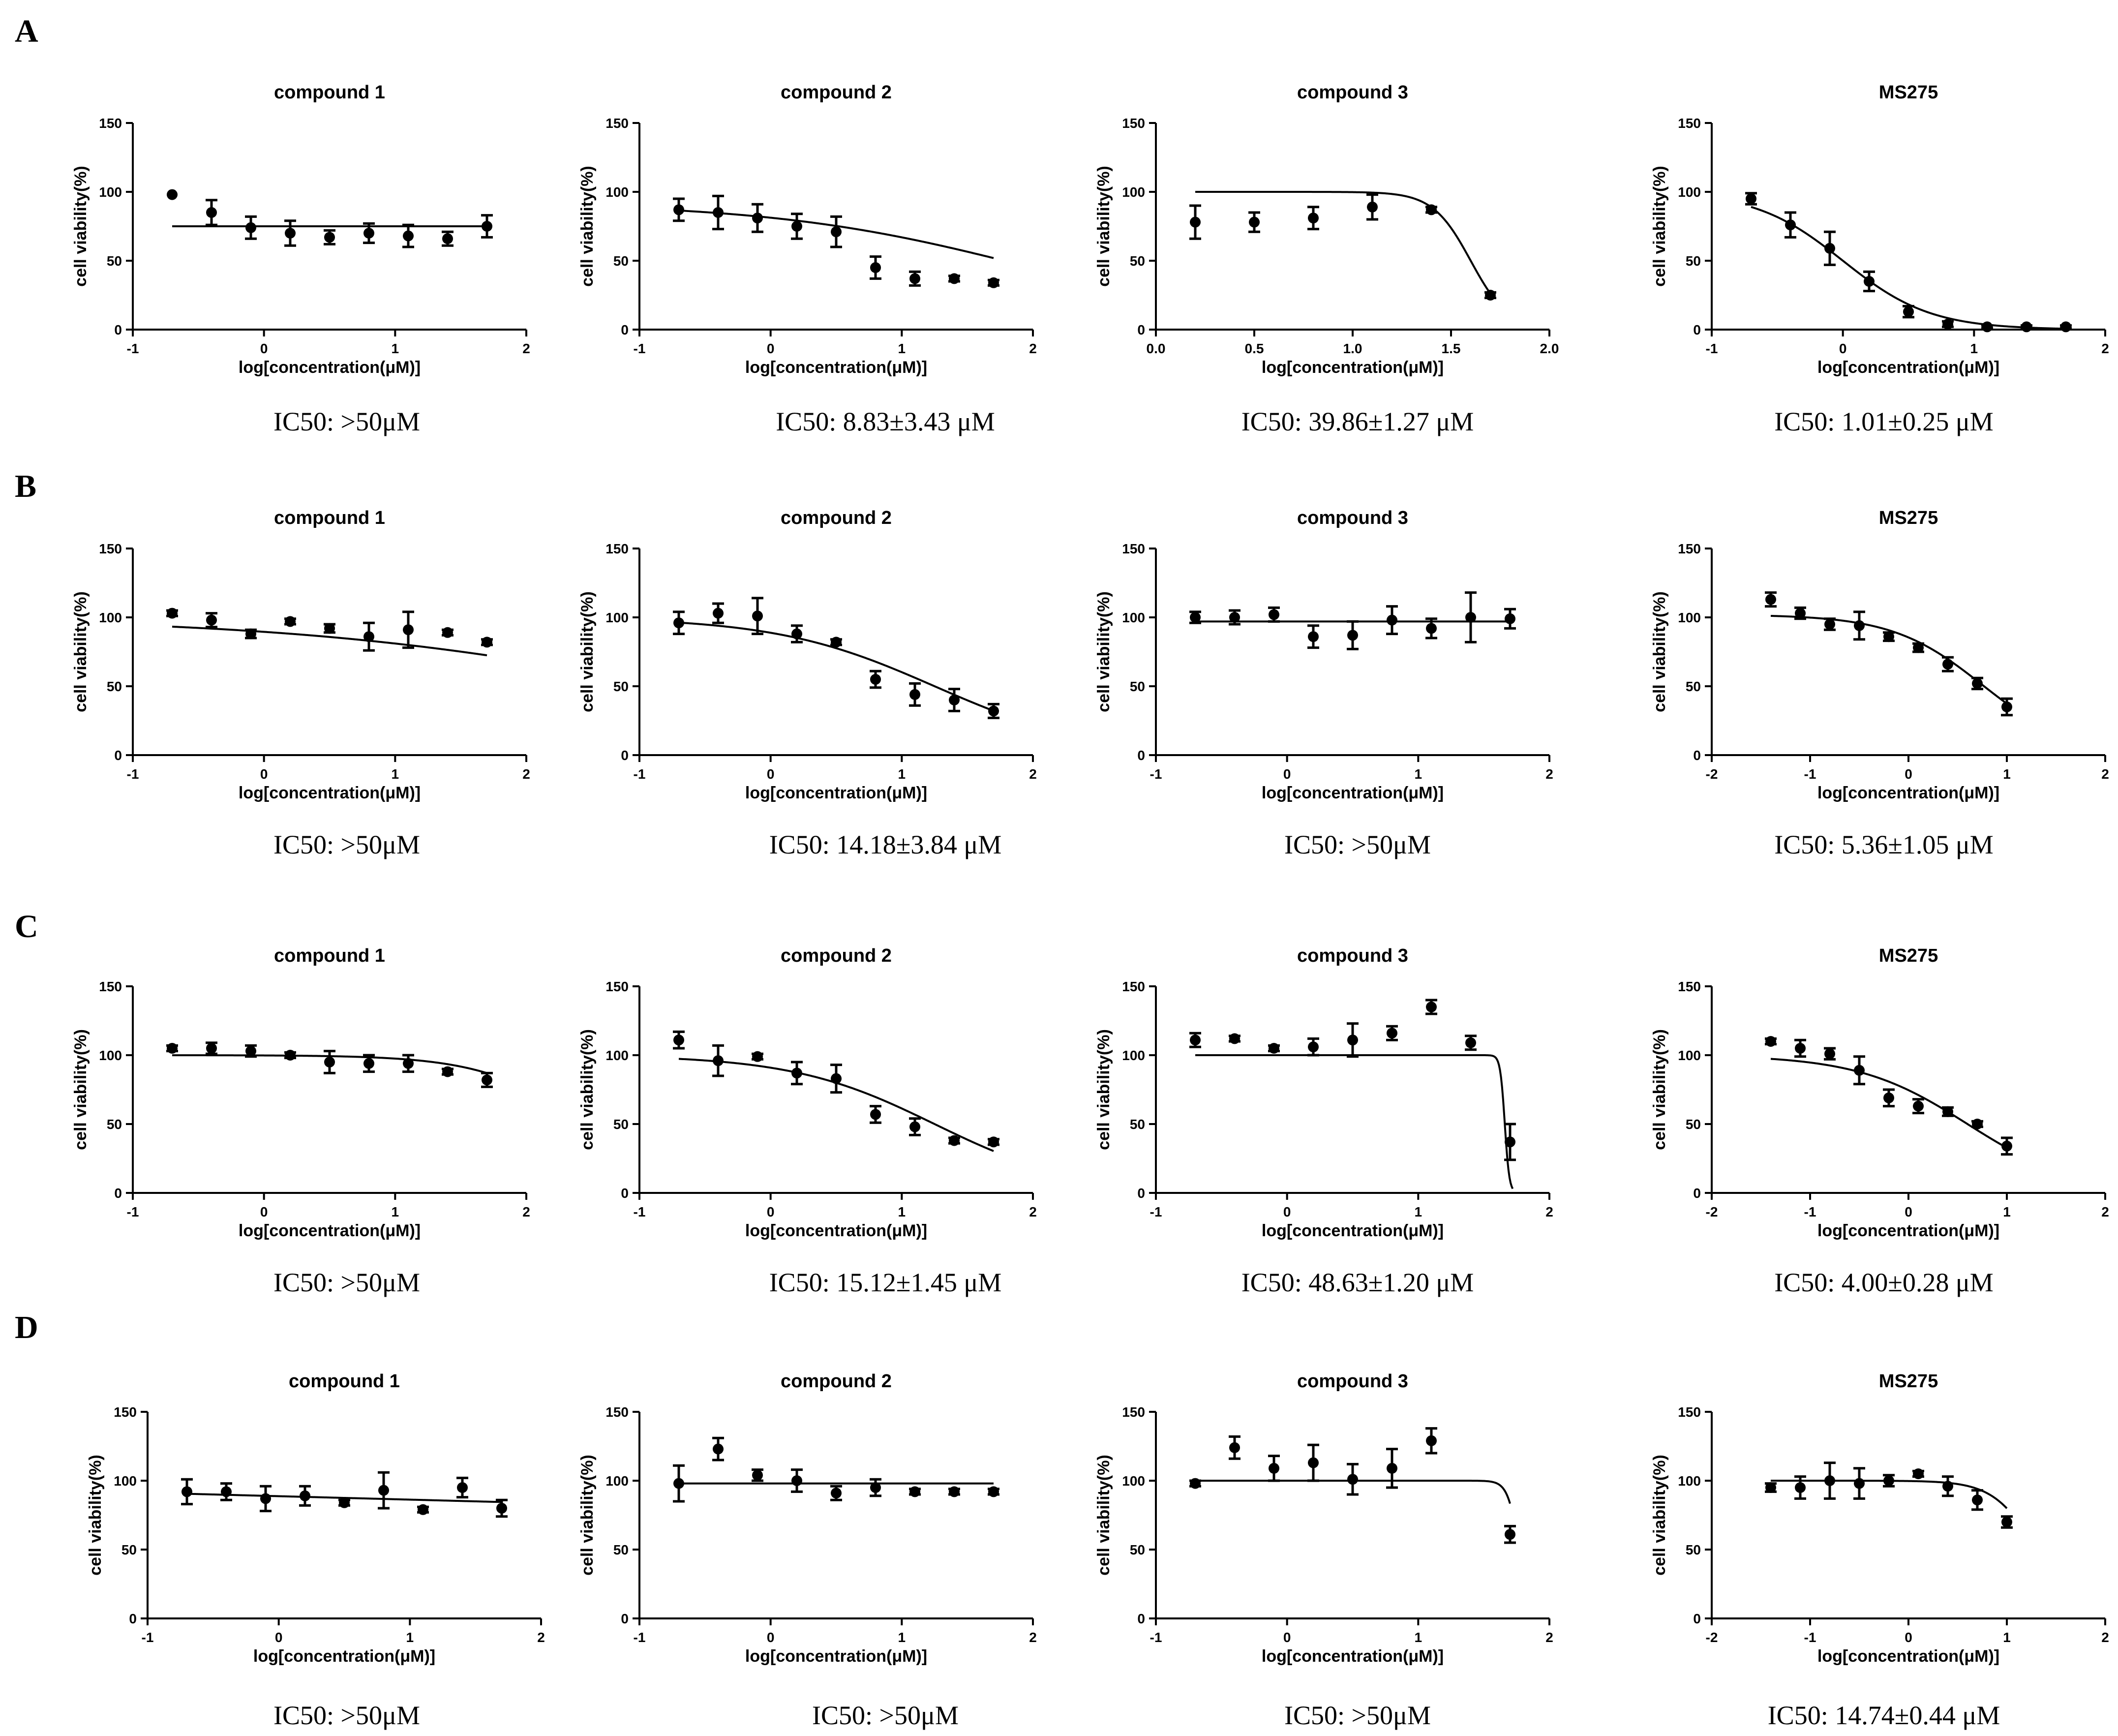 The height and width of the screenshot is (1736, 2118). Describe the element at coordinates (1352, 92) in the screenshot. I see `chart-title: compound 3` at that location.